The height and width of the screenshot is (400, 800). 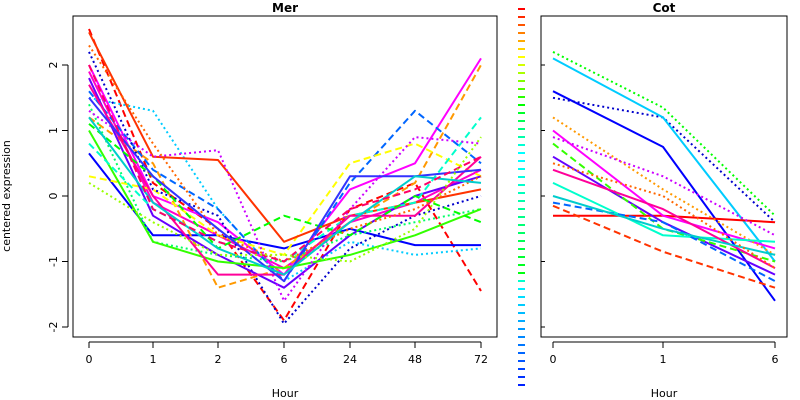 What do you see at coordinates (285, 393) in the screenshot?
I see `mer-x-axis-label: Hour` at bounding box center [285, 393].